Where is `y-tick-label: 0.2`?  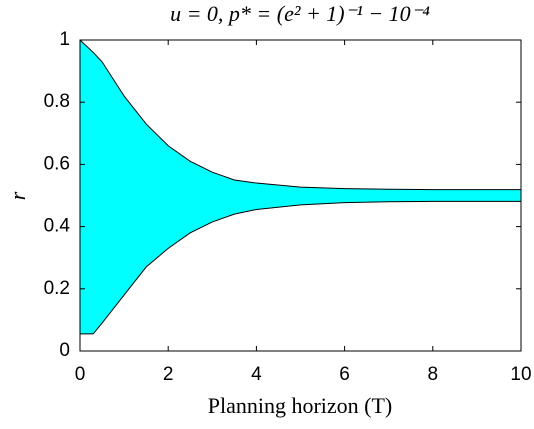 y-tick-label: 0.2 is located at coordinates (57, 288).